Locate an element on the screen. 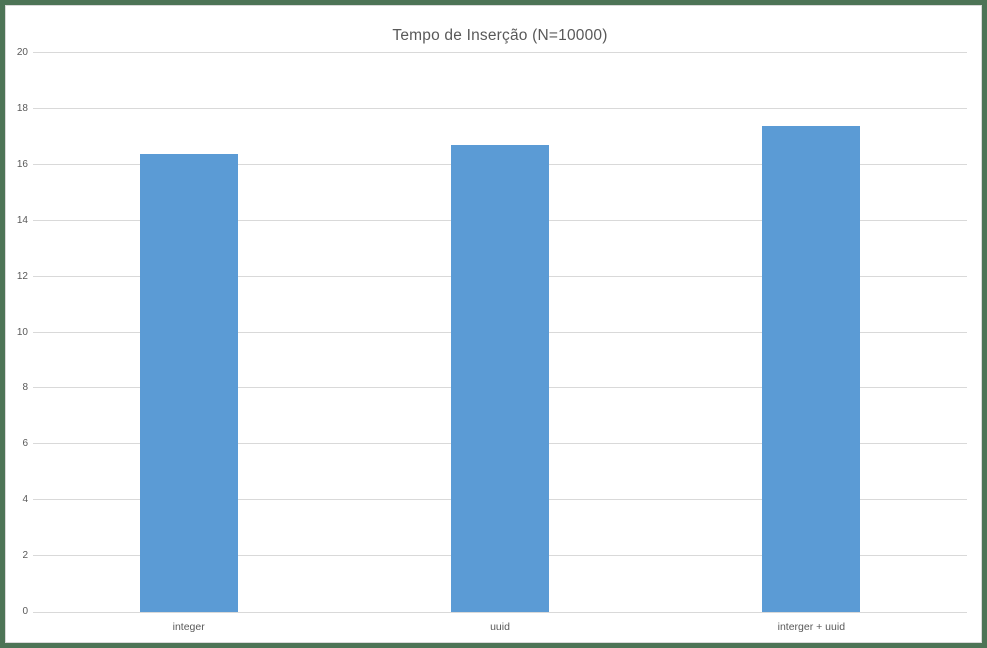 This screenshot has width=987, height=648. bar-uuid is located at coordinates (500, 378).